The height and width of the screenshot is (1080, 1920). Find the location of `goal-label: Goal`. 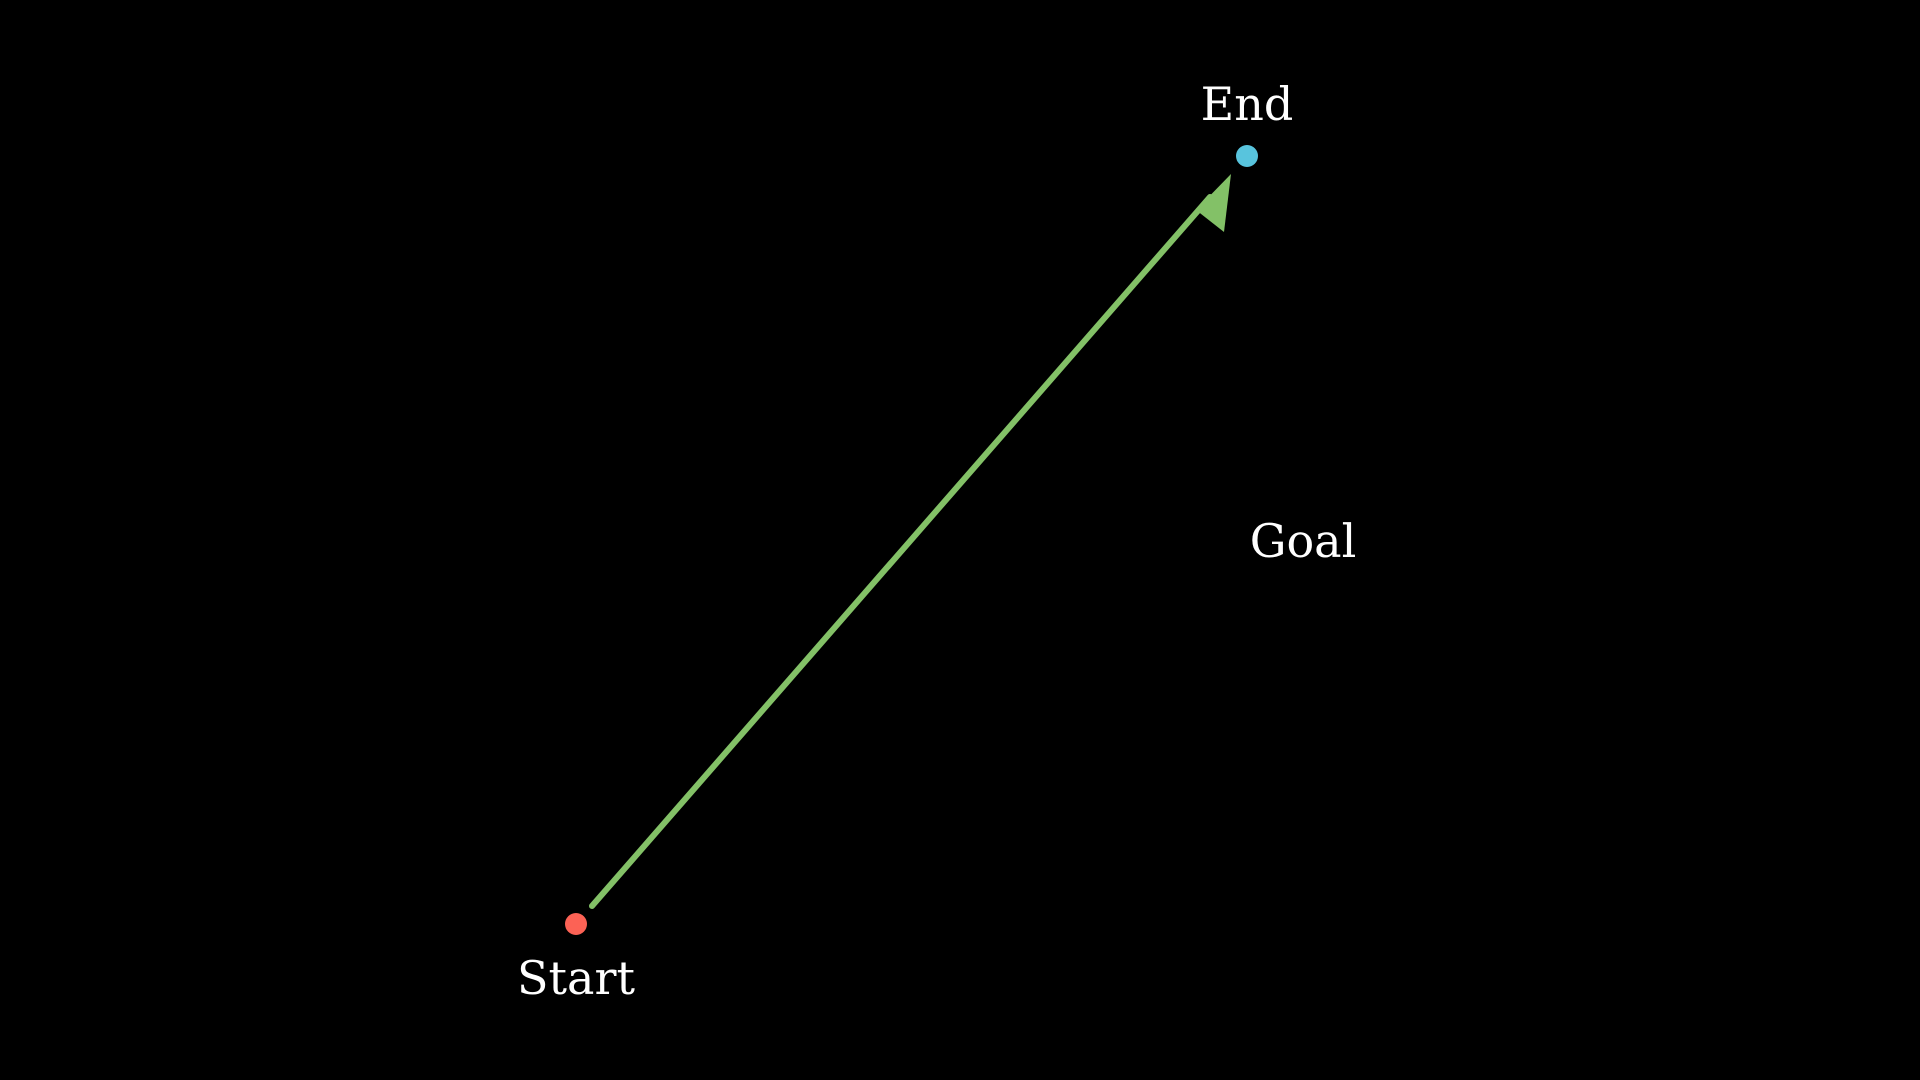

goal-label: Goal is located at coordinates (1303, 541).